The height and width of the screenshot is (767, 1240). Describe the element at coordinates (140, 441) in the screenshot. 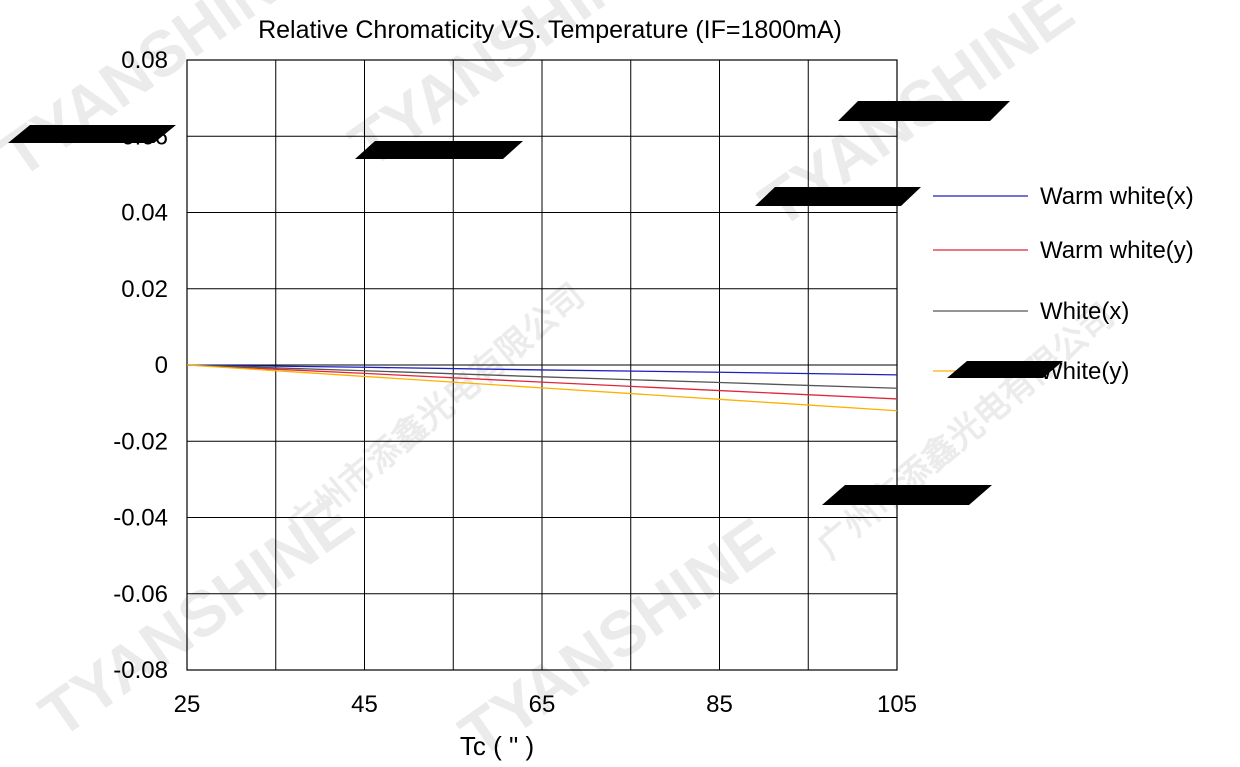

I see `y-tick-label: -0.02` at that location.